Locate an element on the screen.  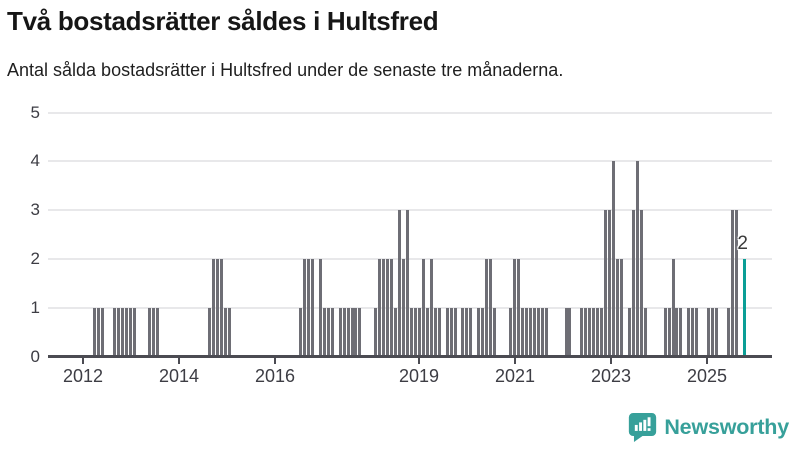
chart-title: Två bostadsrätter såldes i Hultsfred is located at coordinates (223, 21).